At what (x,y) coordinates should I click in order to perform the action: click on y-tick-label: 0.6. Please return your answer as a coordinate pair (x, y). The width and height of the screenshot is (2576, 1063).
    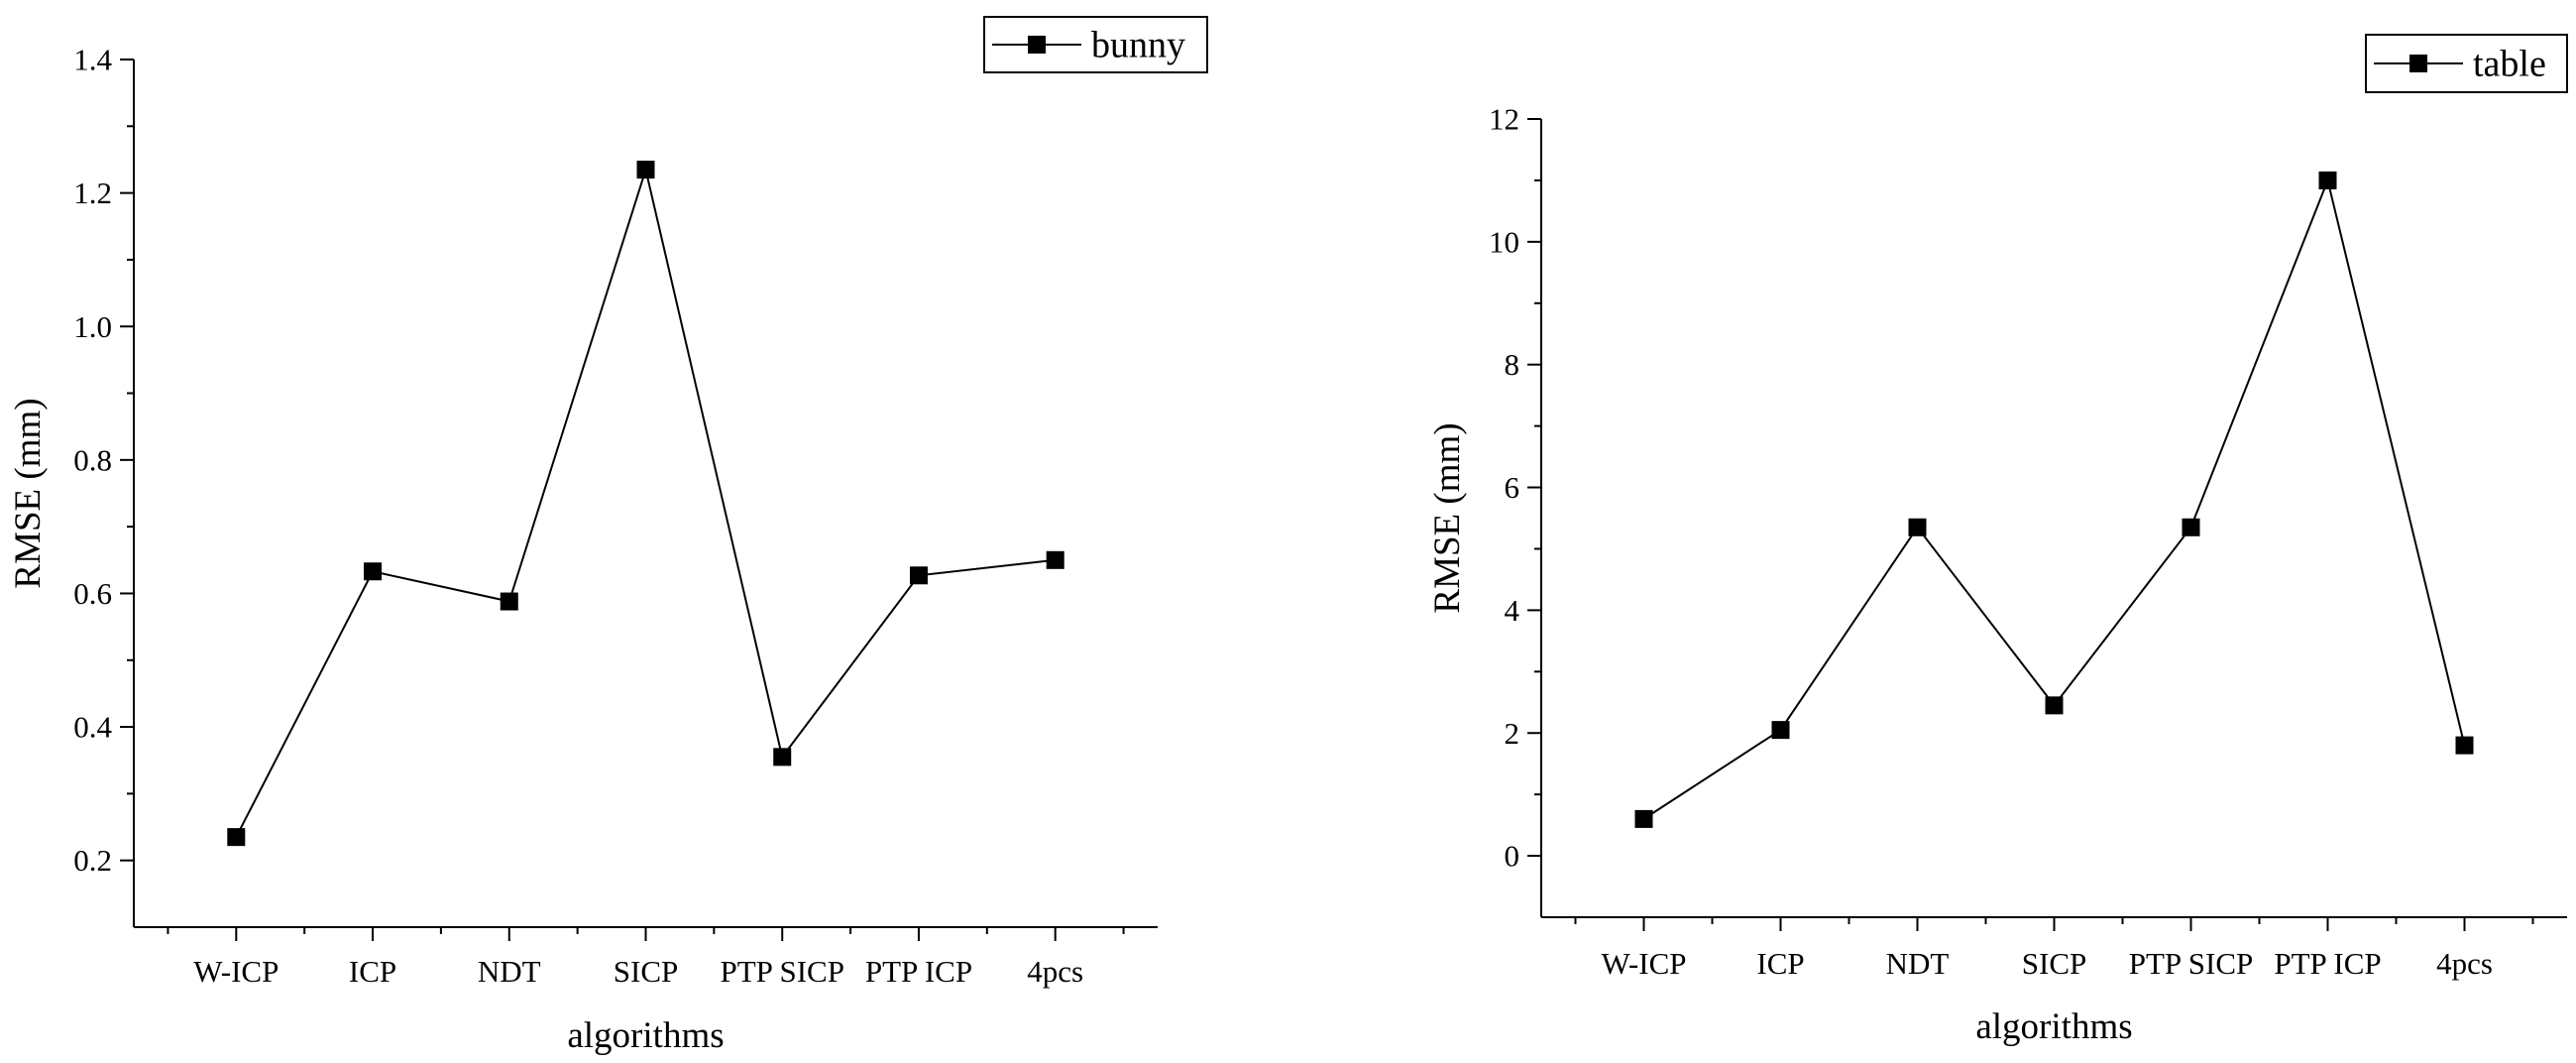
    Looking at the image, I should click on (92, 593).